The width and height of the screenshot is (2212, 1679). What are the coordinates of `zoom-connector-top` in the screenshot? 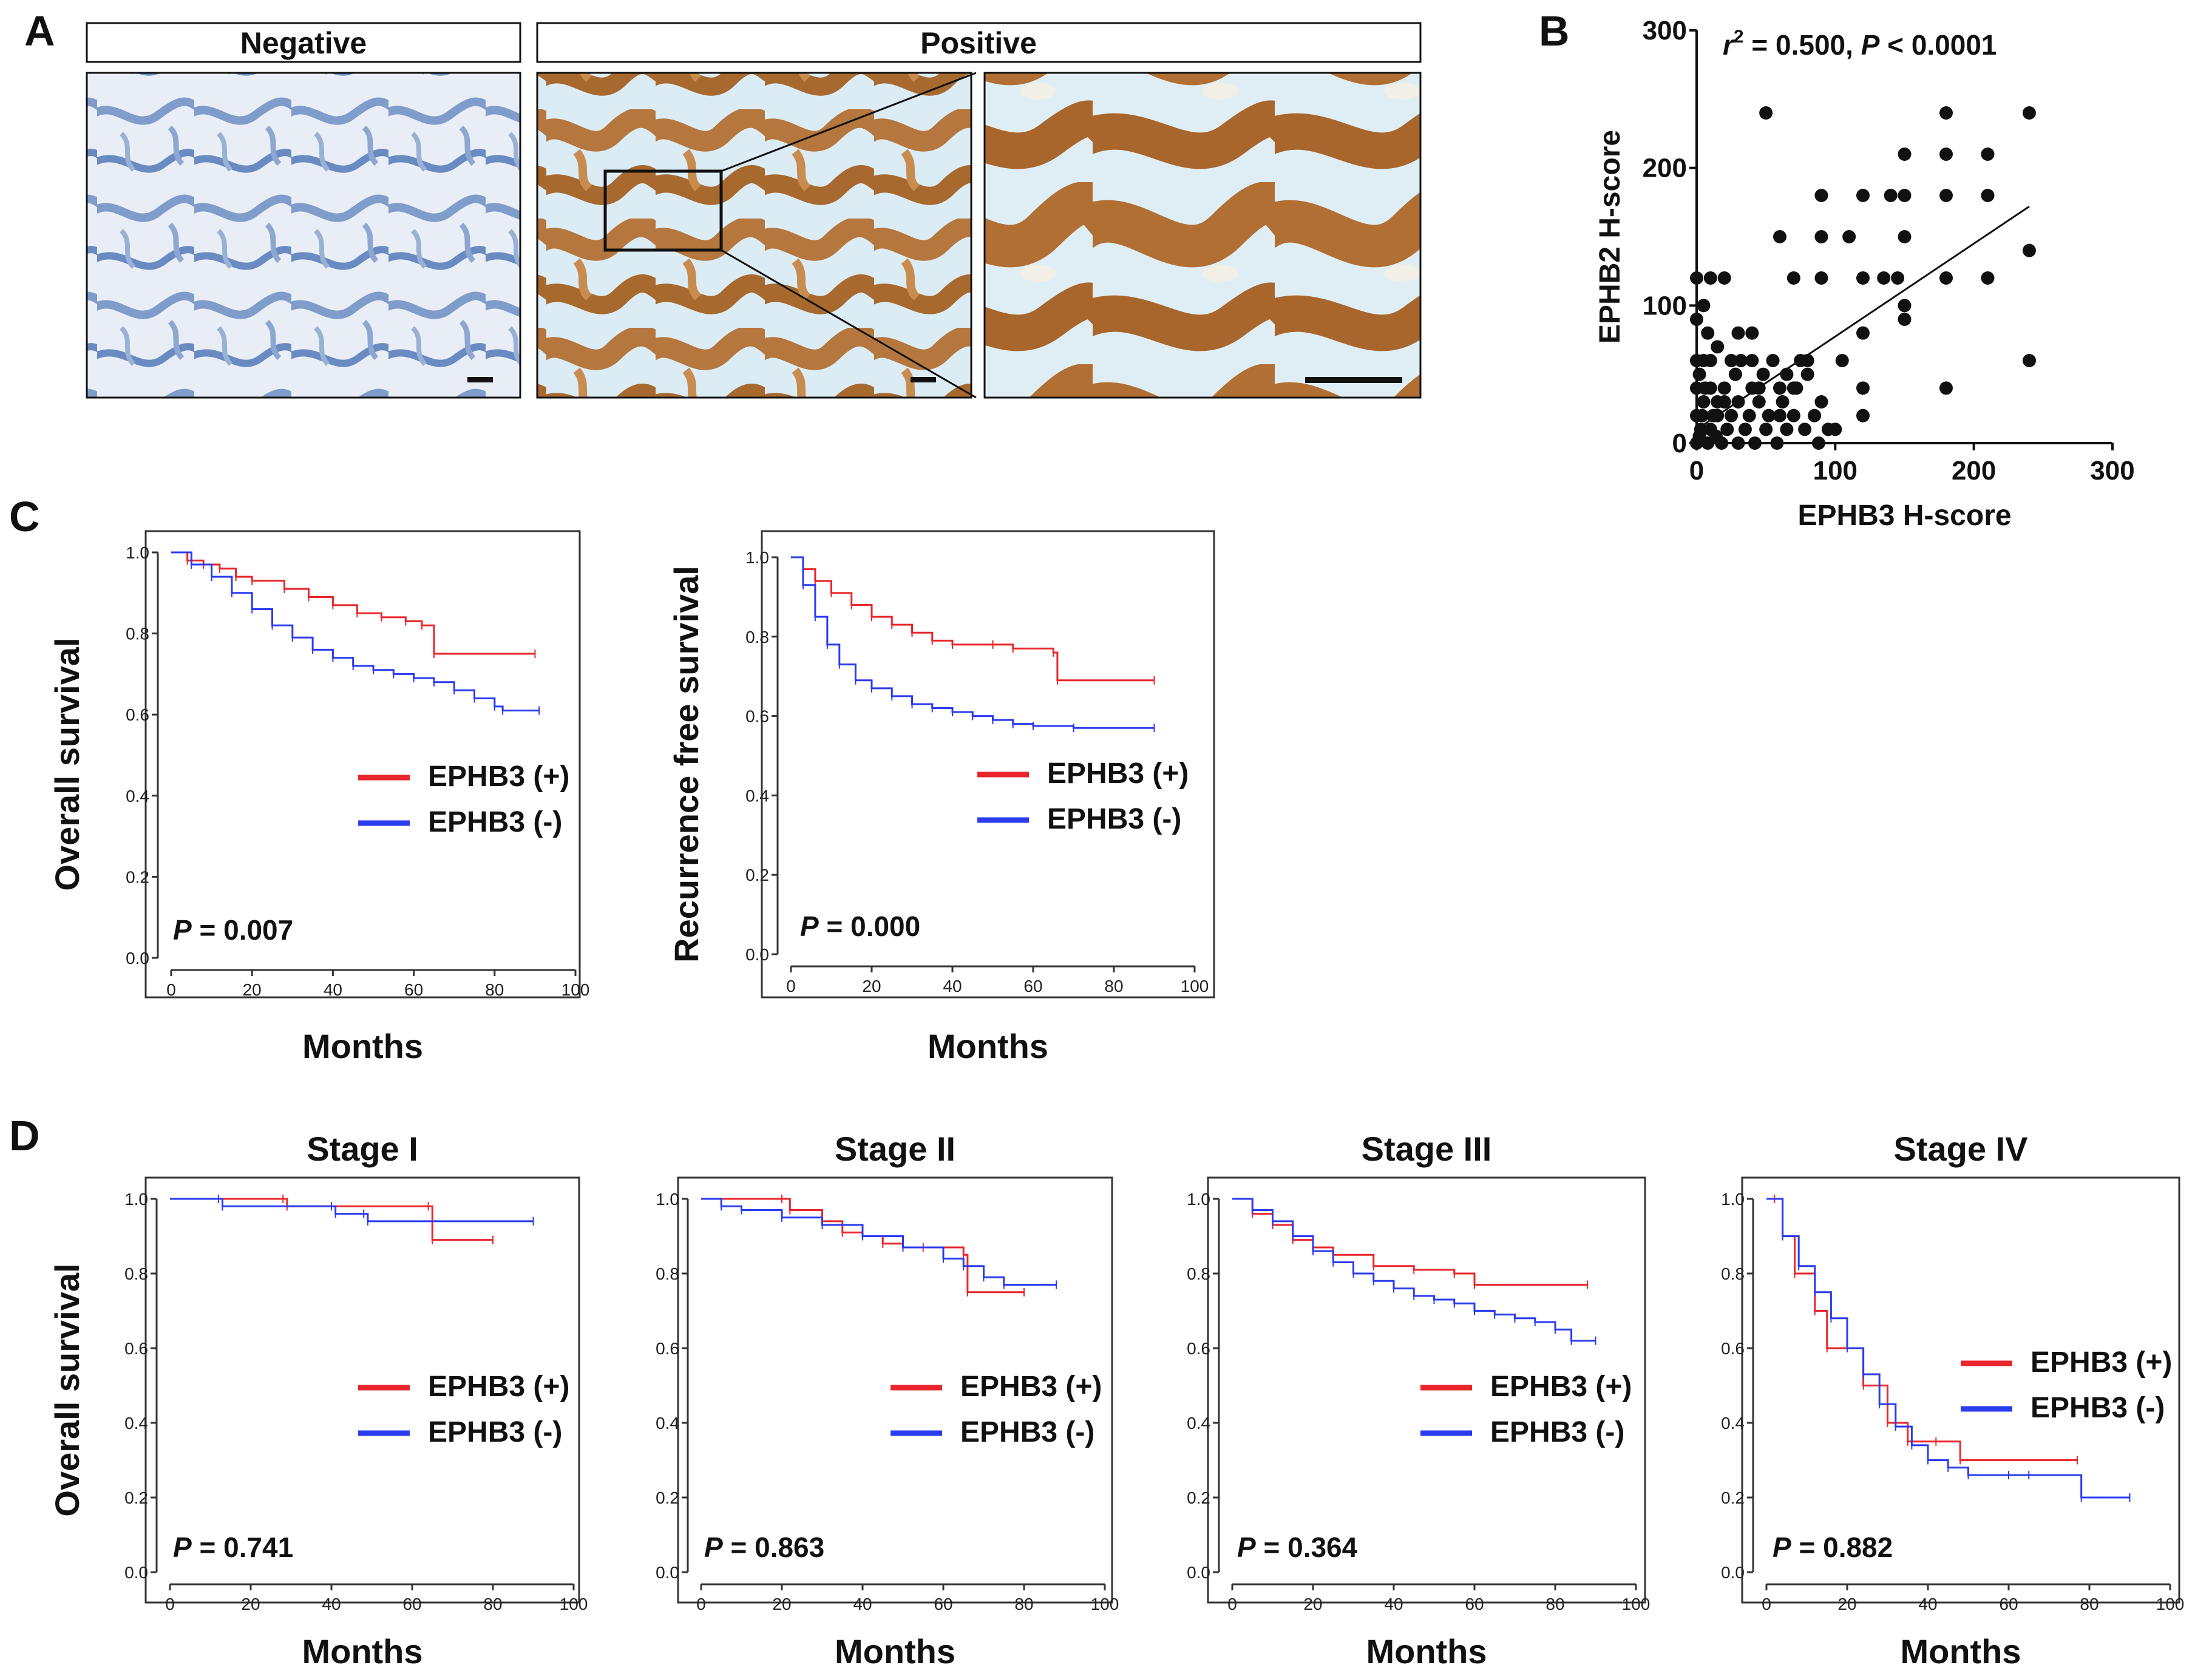 It's located at (849, 122).